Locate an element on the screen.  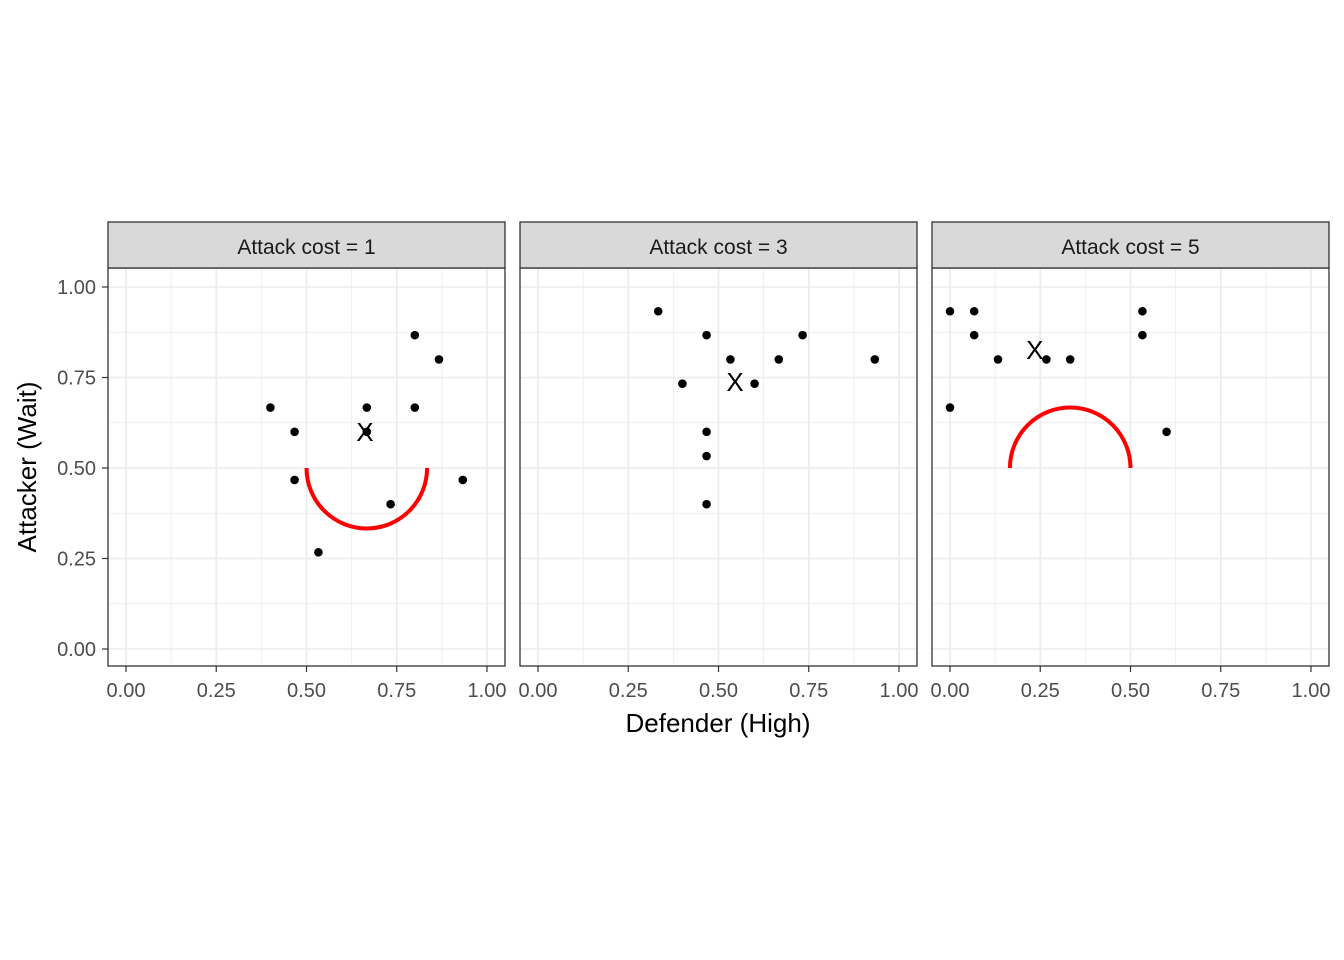
facet-title: Attack cost = 1 is located at coordinates (306, 247).